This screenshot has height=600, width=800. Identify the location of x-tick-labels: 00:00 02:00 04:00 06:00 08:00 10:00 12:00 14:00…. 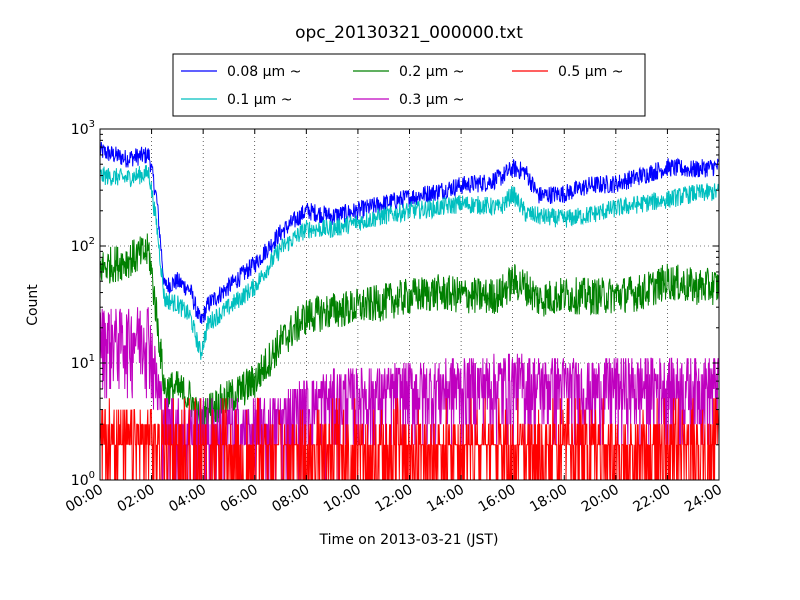
(394, 499).